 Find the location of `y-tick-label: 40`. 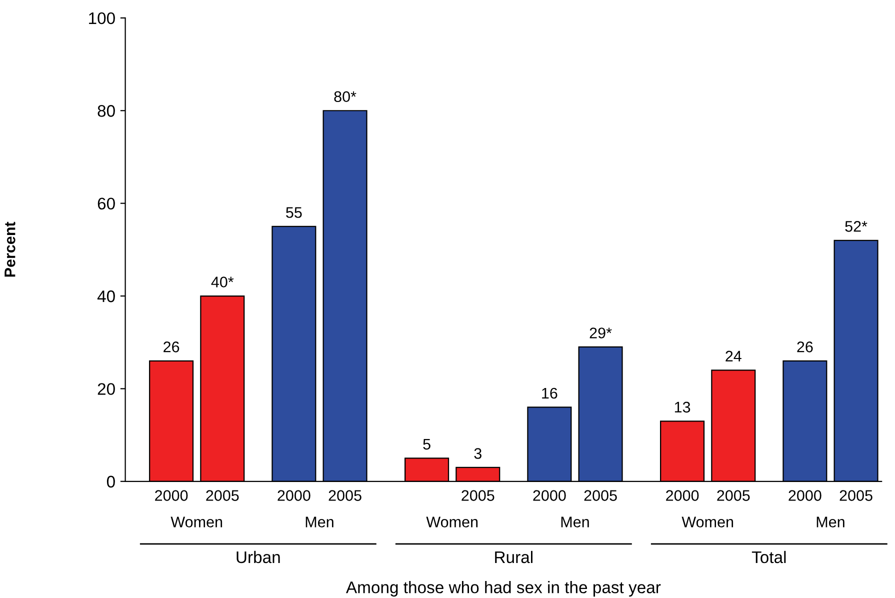

y-tick-label: 40 is located at coordinates (106, 296).